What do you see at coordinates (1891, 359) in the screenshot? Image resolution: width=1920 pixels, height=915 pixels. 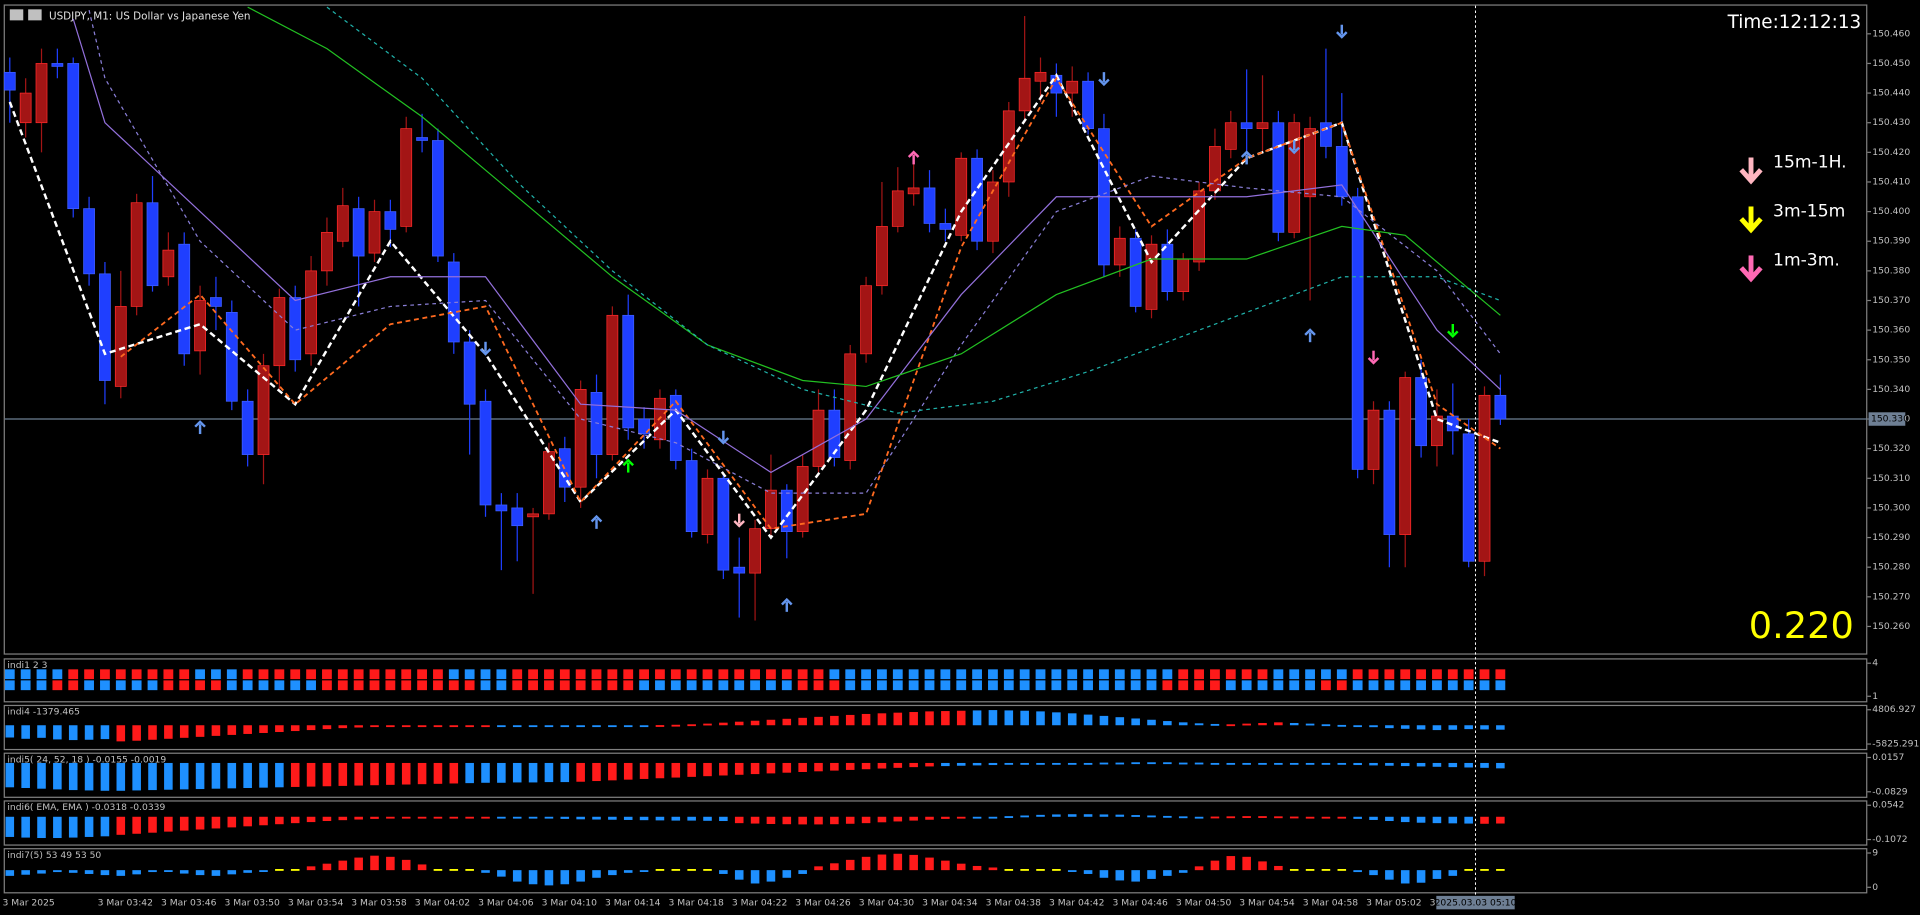 I see `y-tick-label: 150.350` at bounding box center [1891, 359].